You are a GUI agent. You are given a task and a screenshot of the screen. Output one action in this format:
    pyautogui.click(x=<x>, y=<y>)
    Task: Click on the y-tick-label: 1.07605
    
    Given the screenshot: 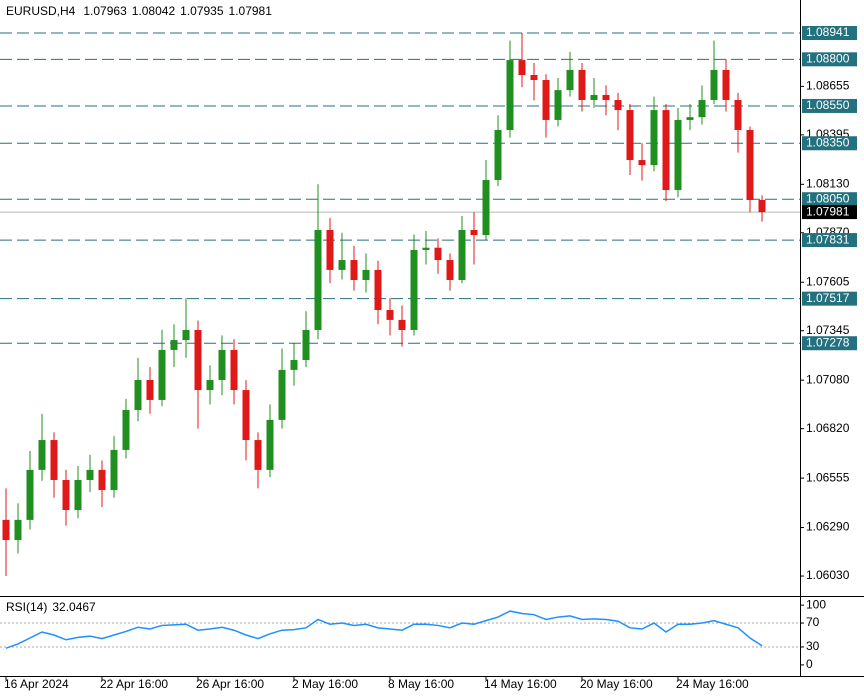 What is the action you would take?
    pyautogui.click(x=828, y=281)
    